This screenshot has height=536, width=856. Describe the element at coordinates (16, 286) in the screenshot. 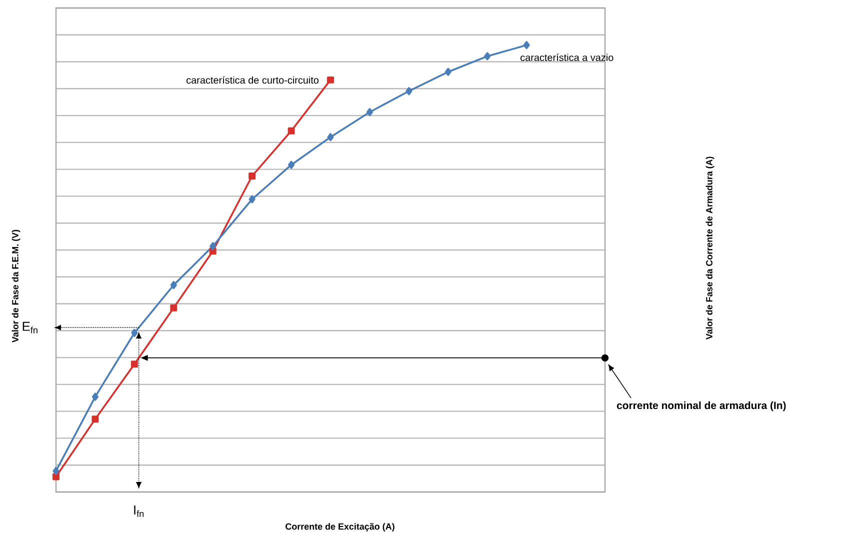

I see `y-axis-title: Valor de Fase da F.E.M. (V)` at that location.